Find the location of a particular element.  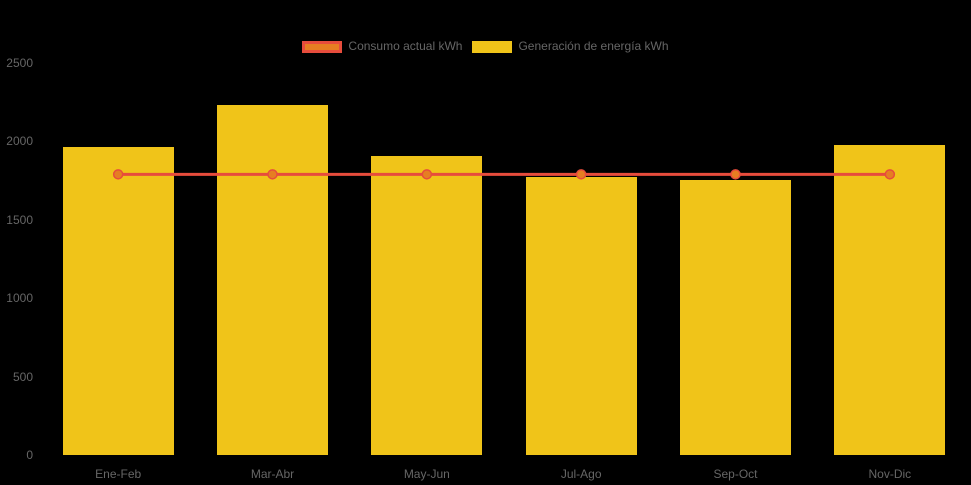

legend-item-consumo-actual: Consumo actual kWh is located at coordinates (382, 46).